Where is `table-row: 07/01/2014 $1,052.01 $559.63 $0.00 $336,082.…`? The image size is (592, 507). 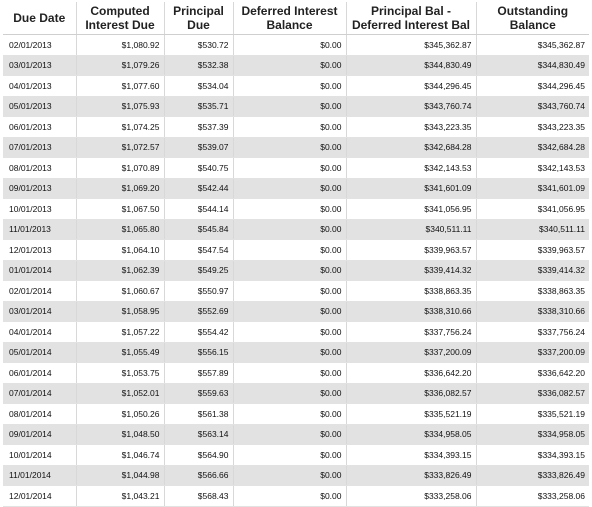
table-row: 07/01/2014 $1,052.01 $559.63 $0.00 $336,082.… is located at coordinates (296, 393).